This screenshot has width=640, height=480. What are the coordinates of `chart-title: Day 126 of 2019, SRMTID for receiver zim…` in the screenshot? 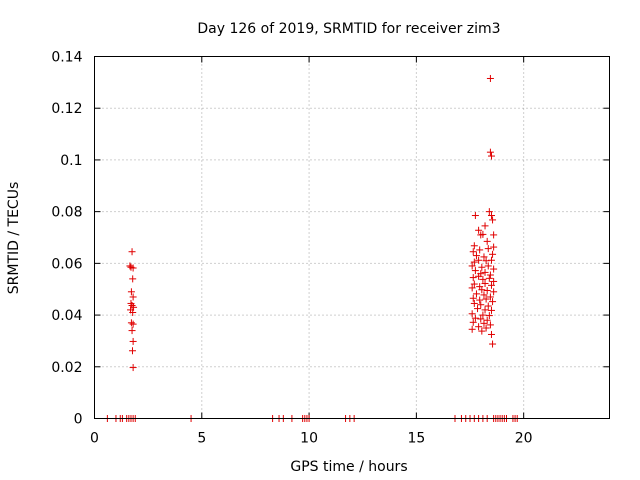 It's located at (348, 29).